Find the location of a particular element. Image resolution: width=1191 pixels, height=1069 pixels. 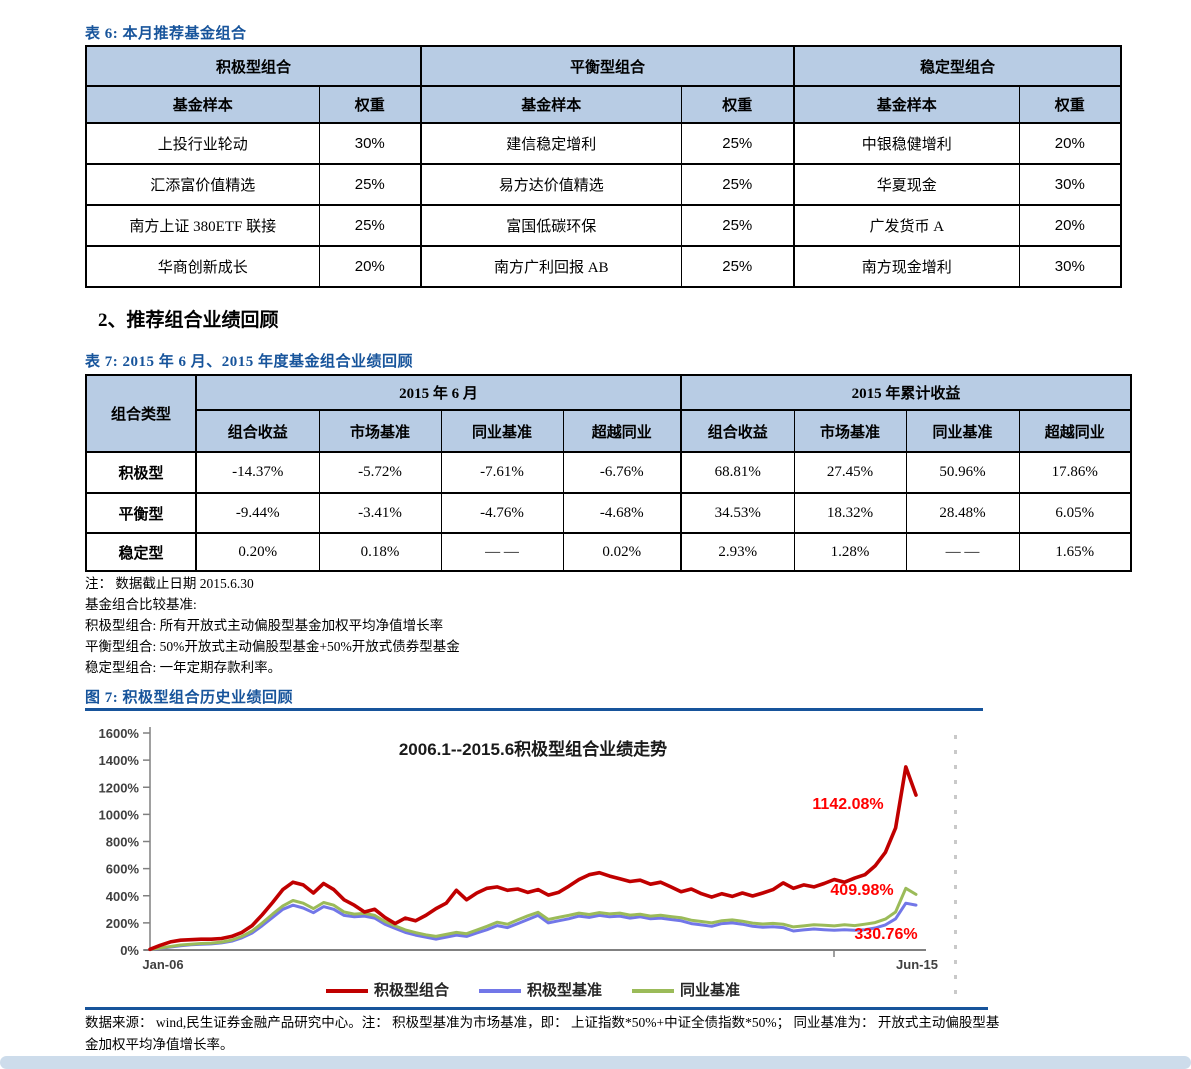

annotation-market-benchmark-end-value: 330.76% is located at coordinates (886, 934).